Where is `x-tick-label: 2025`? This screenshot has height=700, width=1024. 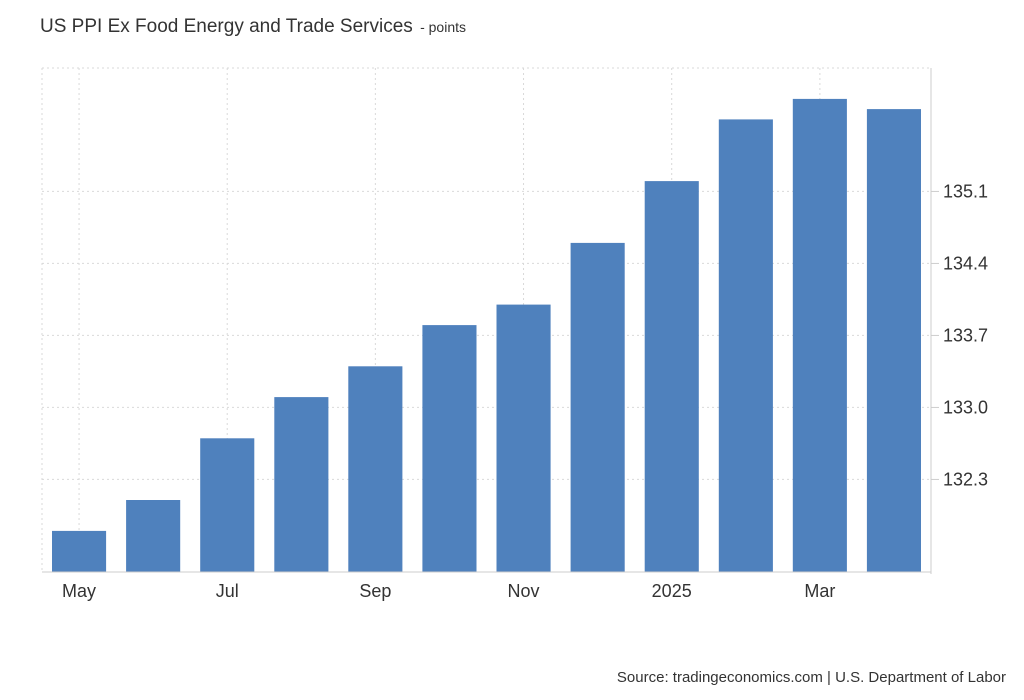
x-tick-label: 2025 is located at coordinates (672, 591).